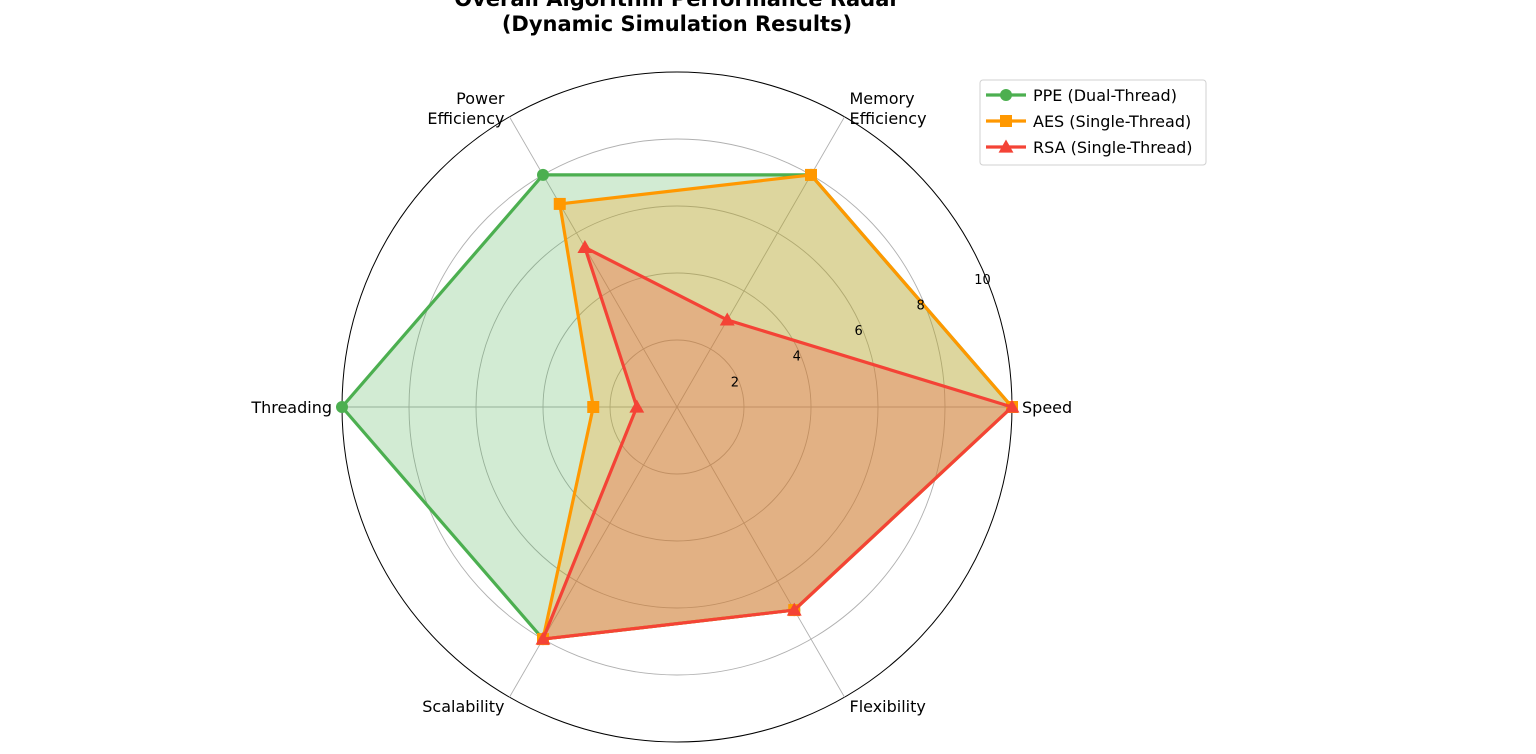 This screenshot has width=1536, height=754. I want to click on axis-label: Speed, so click(1047, 407).